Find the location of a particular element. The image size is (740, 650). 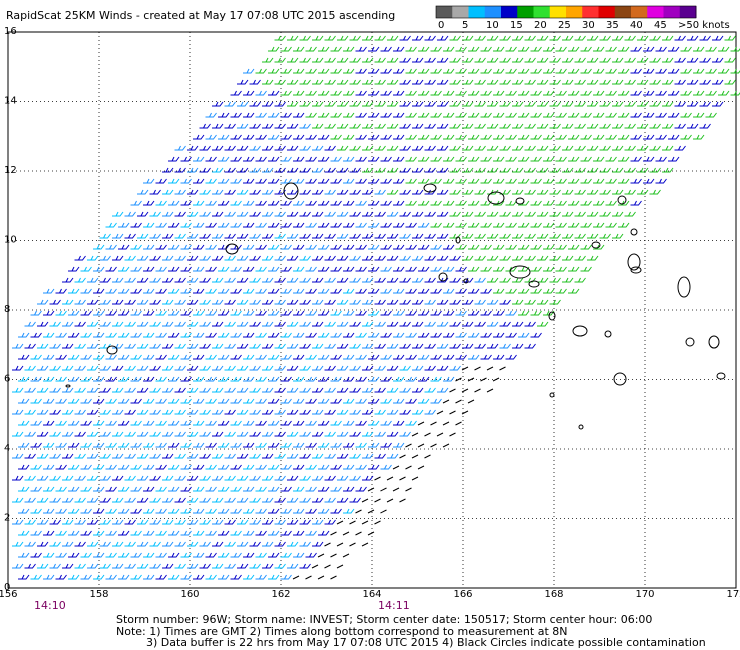

y-axis-label: 14 is located at coordinates (10, 101).